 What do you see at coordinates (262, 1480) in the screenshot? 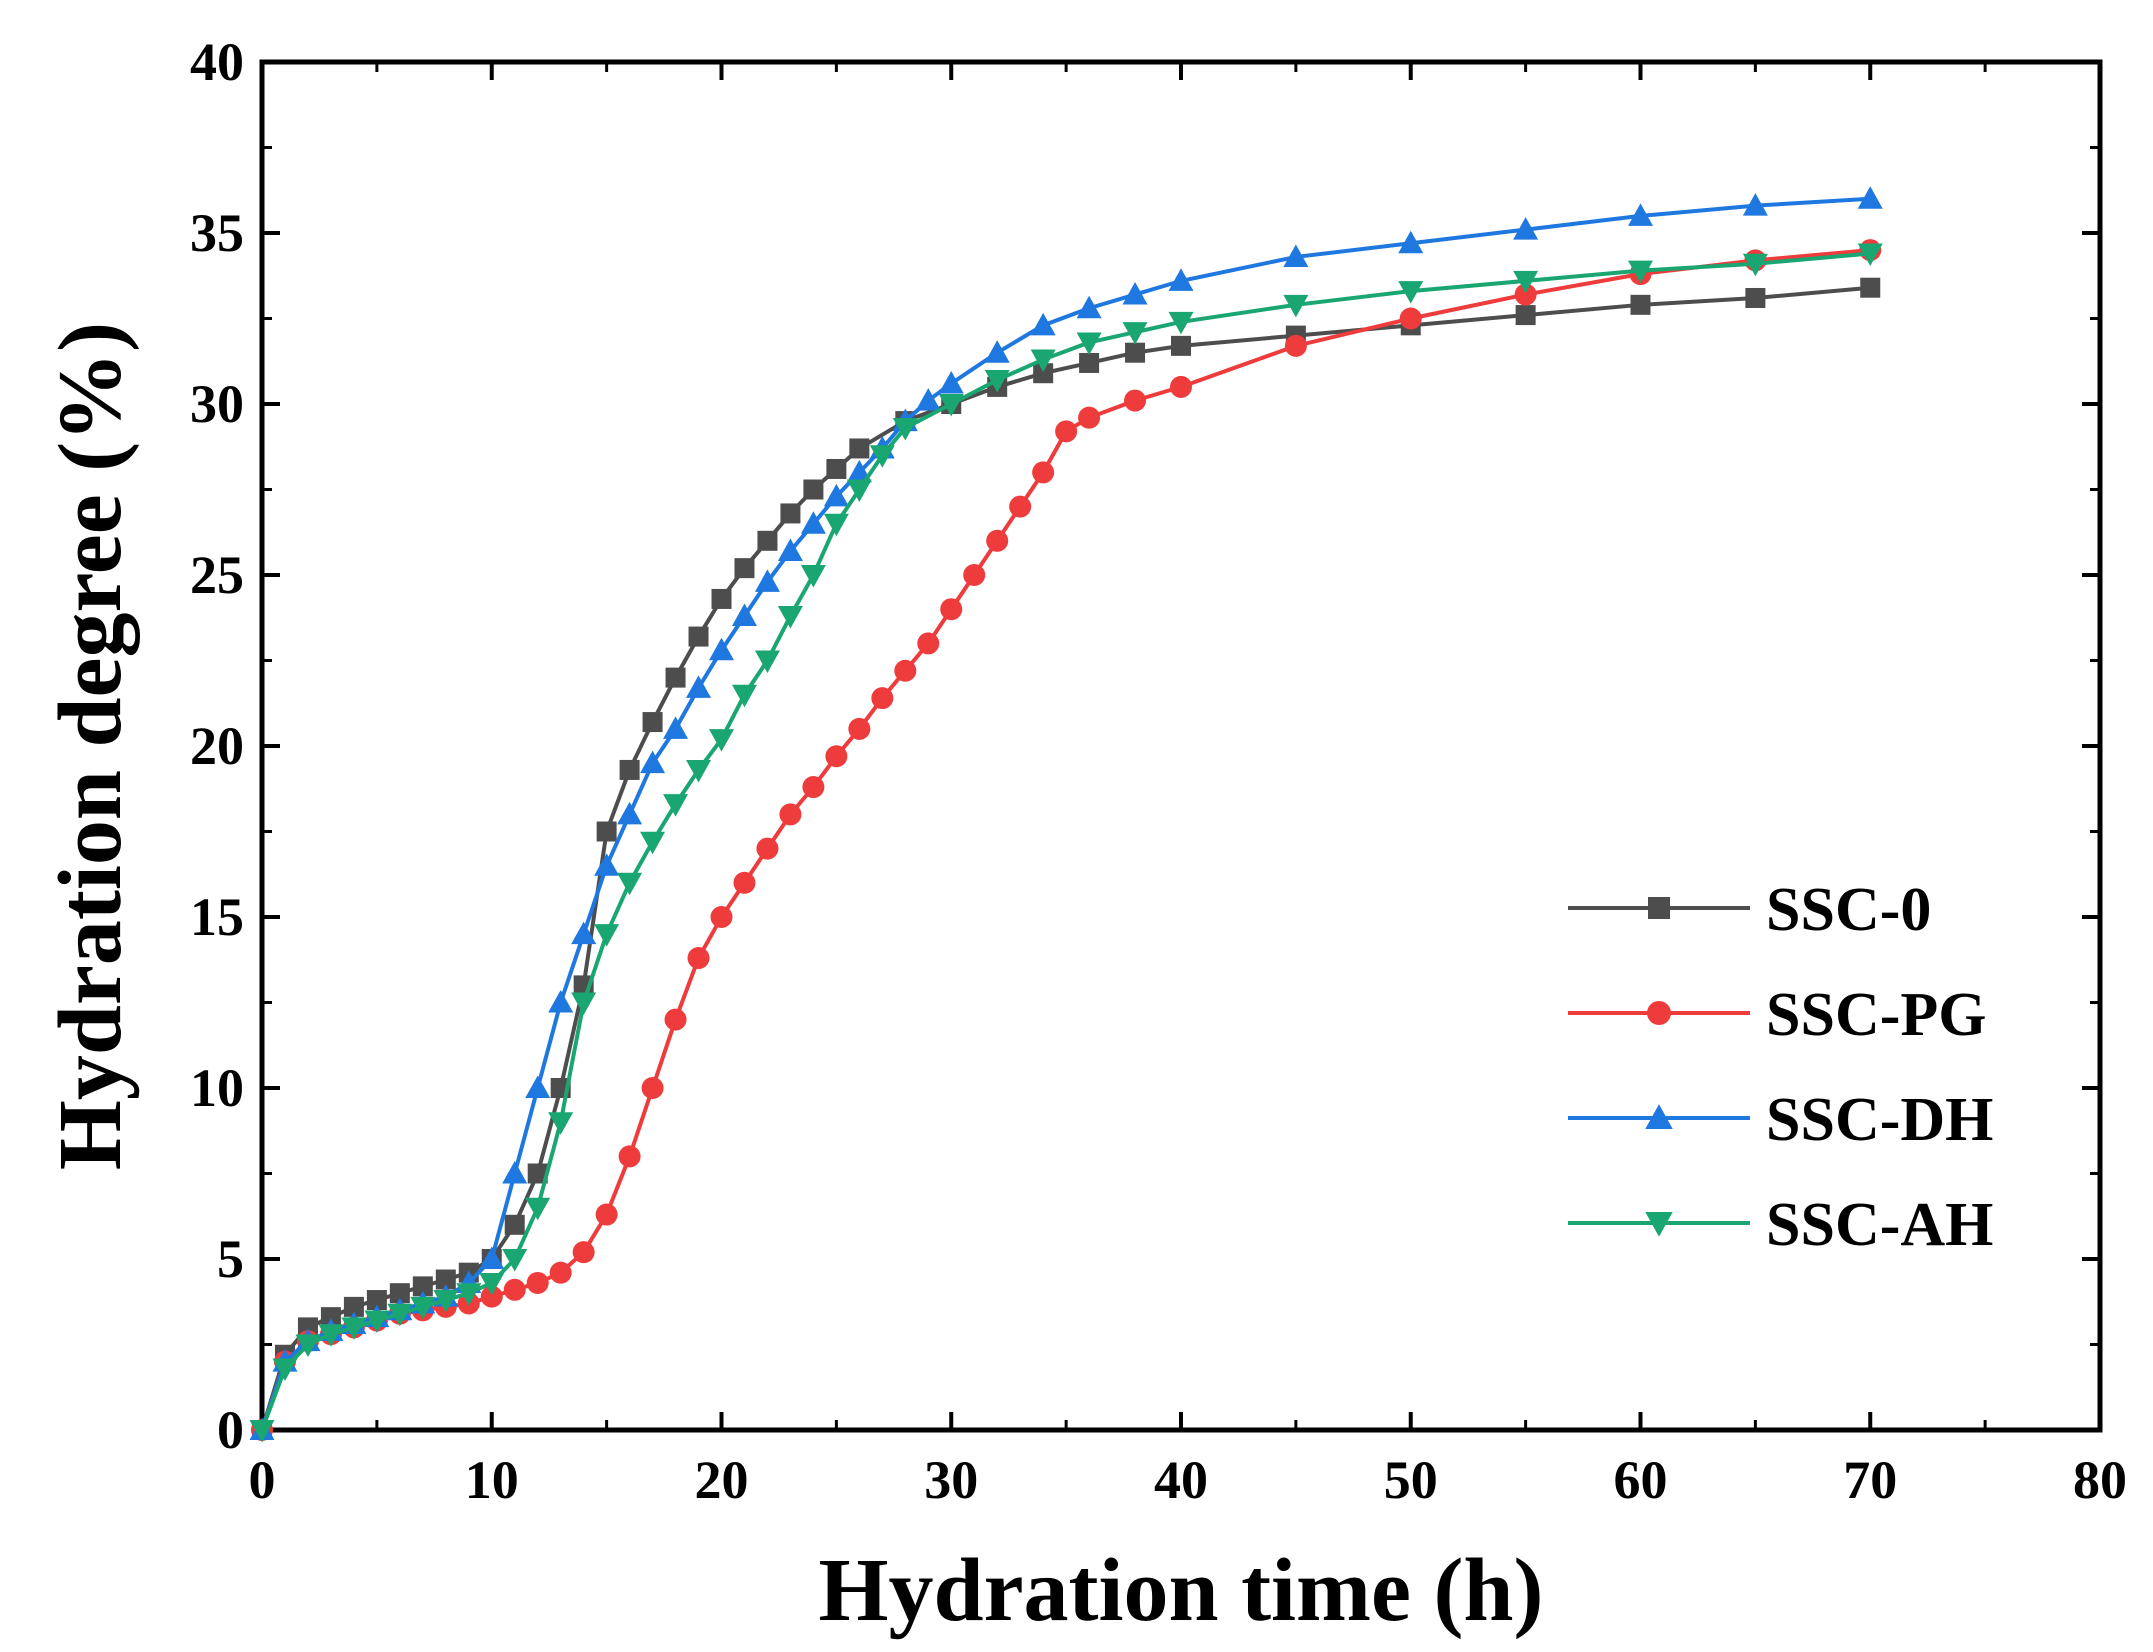
I see `x-tick-label: 0` at bounding box center [262, 1480].